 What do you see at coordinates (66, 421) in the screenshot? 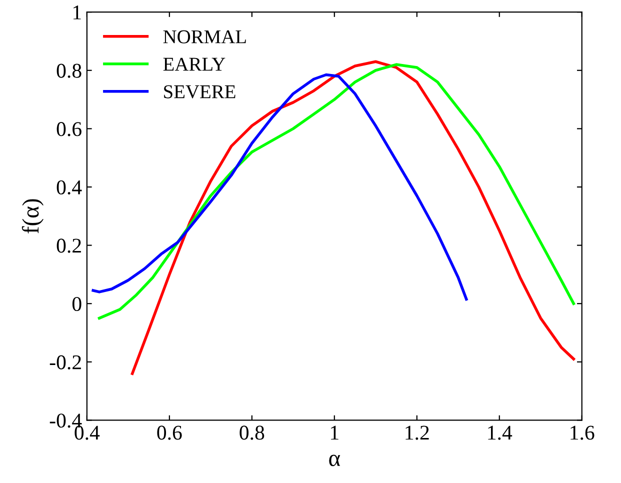
I see `y-tick-label: -0.4` at bounding box center [66, 421].